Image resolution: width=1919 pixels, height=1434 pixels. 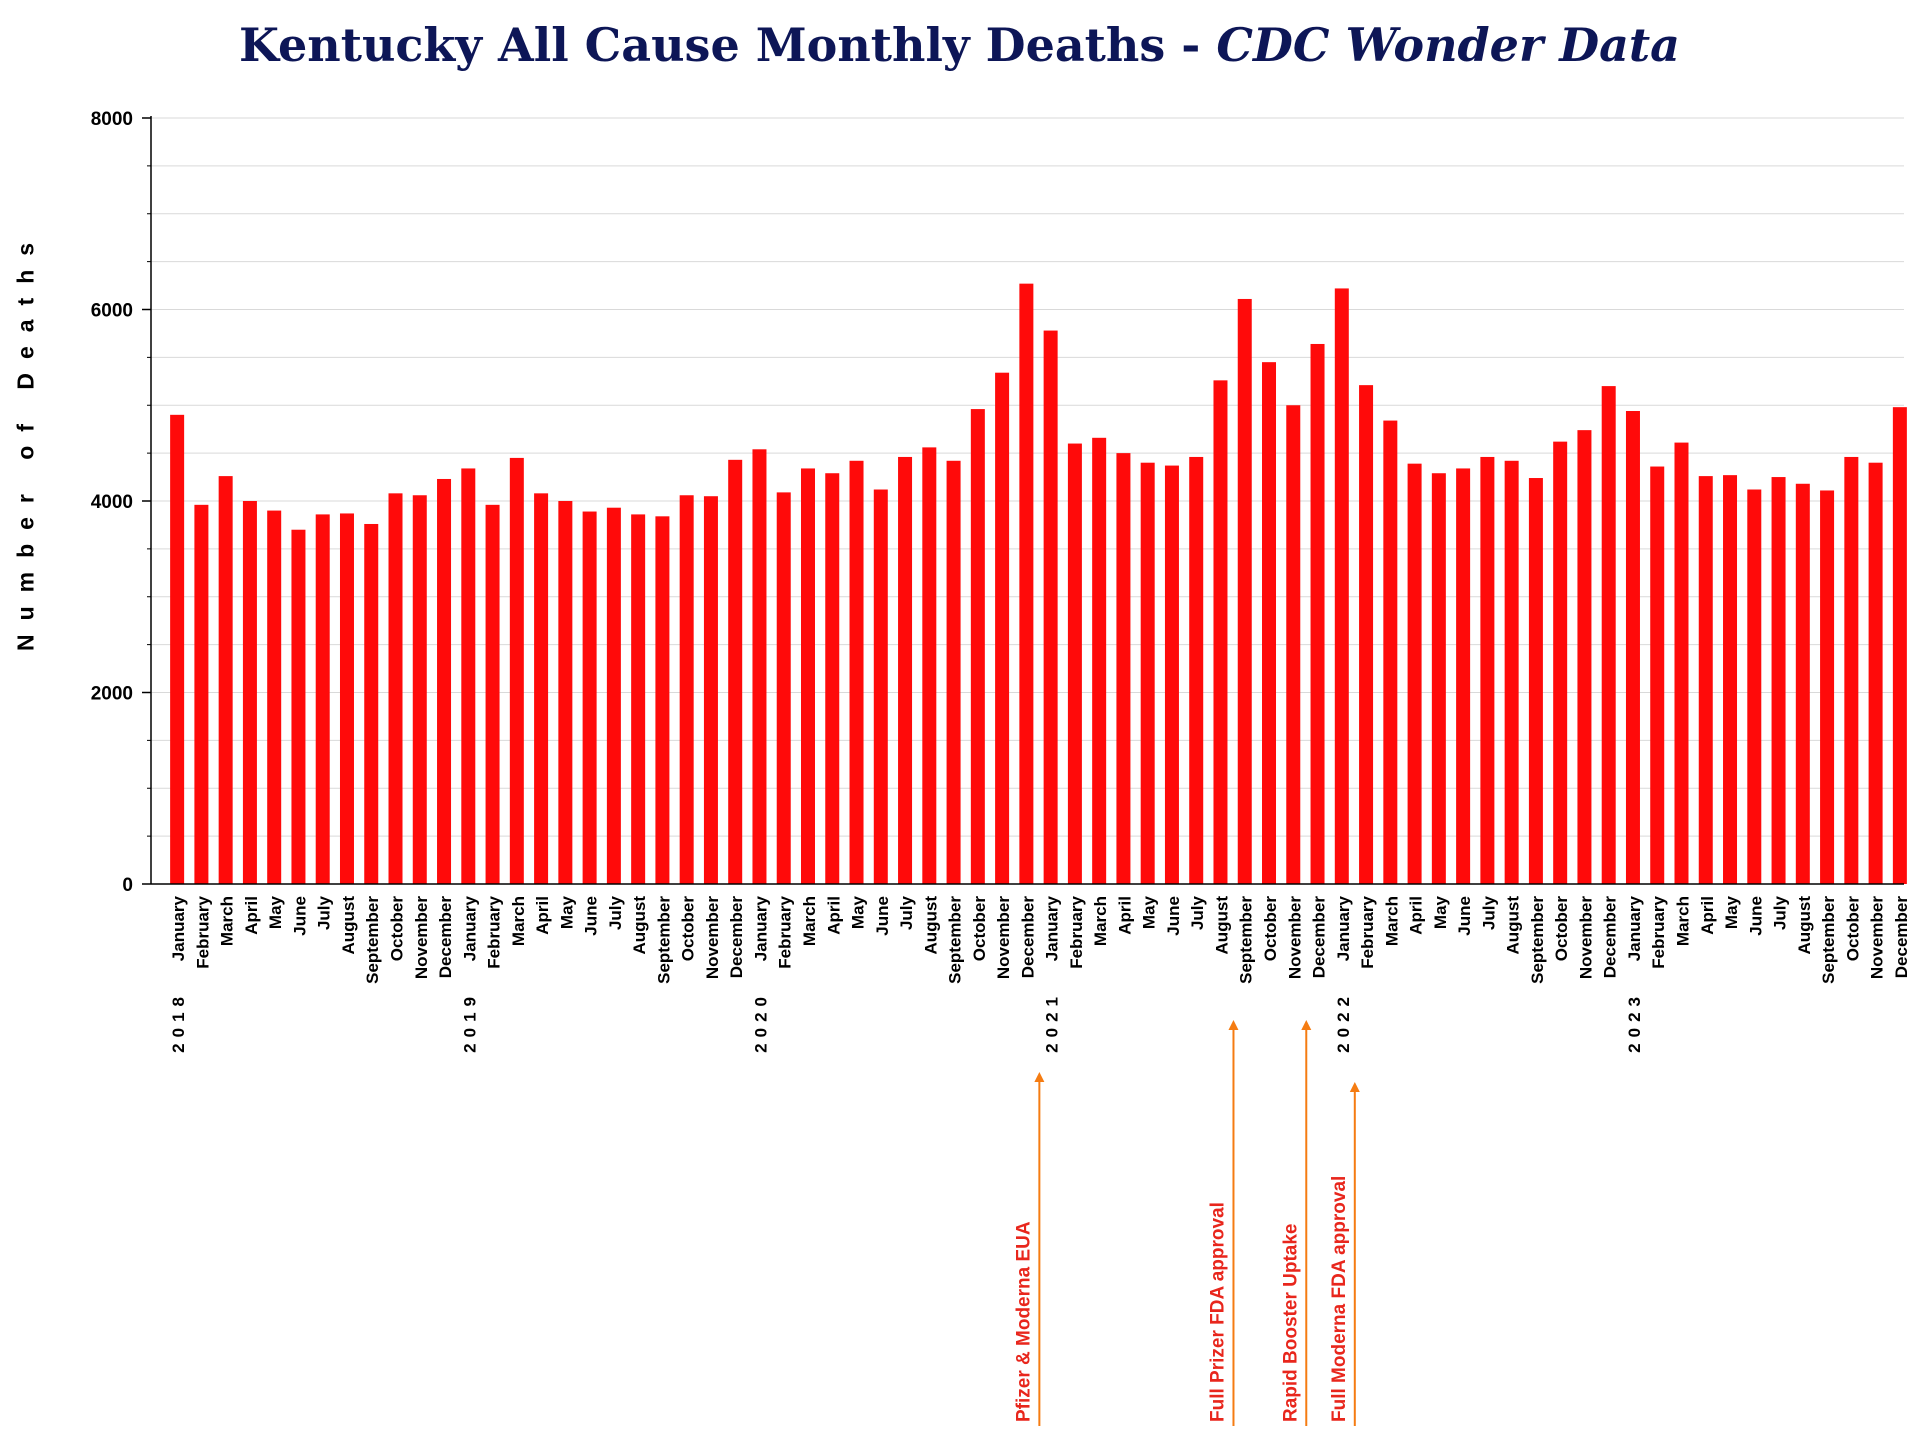 I want to click on year-label: 2020, so click(x=760, y=1022).